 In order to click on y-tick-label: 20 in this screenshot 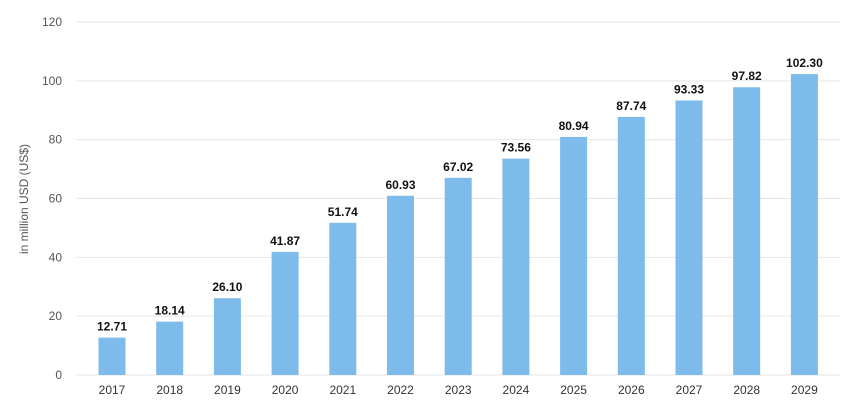, I will do `click(56, 316)`.